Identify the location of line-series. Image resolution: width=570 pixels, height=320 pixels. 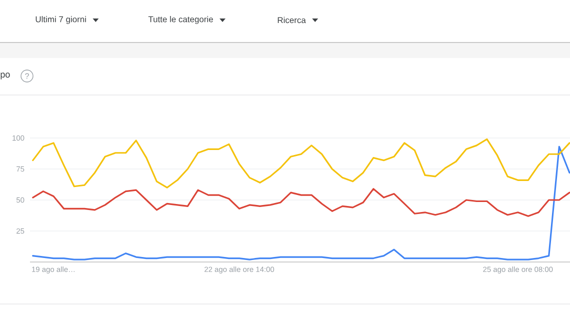
(301, 163).